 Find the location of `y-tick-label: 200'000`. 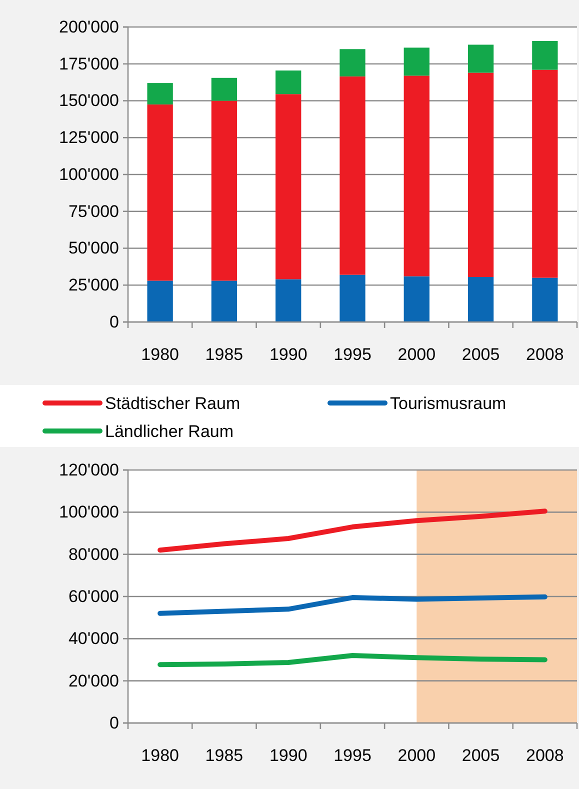

y-tick-label: 200'000 is located at coordinates (89, 26).